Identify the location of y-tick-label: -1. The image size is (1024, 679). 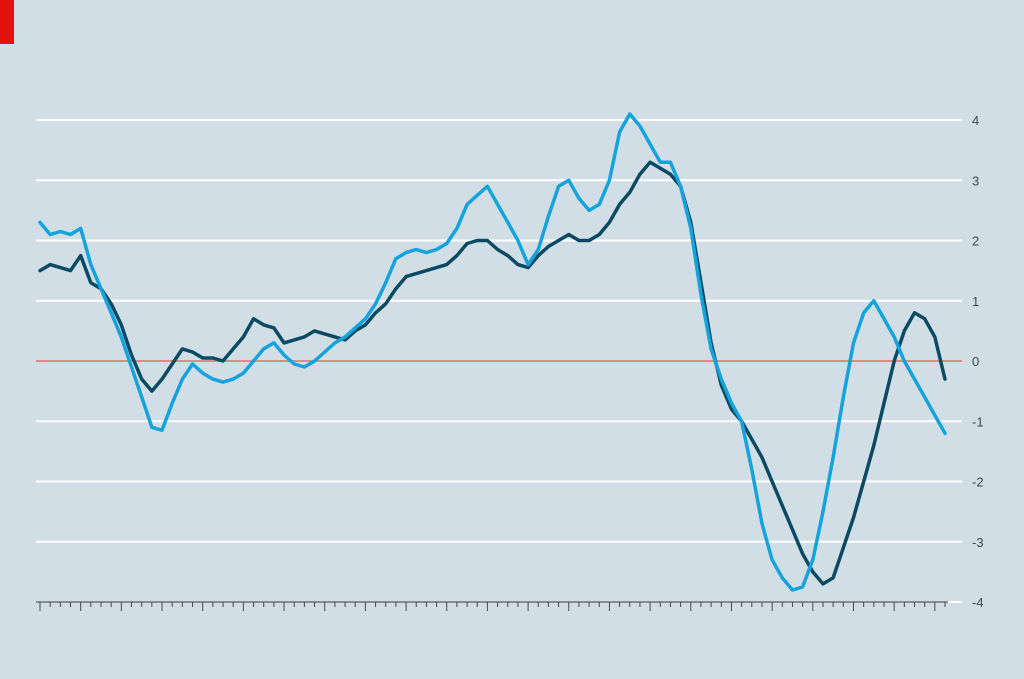
(978, 421).